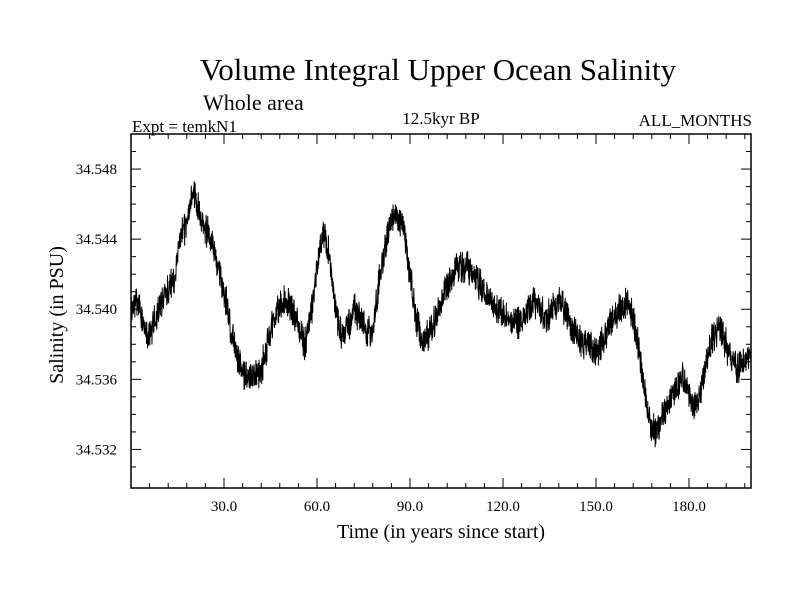 This screenshot has height=600, width=800. Describe the element at coordinates (410, 507) in the screenshot. I see `x-tick-label: 90.0` at that location.